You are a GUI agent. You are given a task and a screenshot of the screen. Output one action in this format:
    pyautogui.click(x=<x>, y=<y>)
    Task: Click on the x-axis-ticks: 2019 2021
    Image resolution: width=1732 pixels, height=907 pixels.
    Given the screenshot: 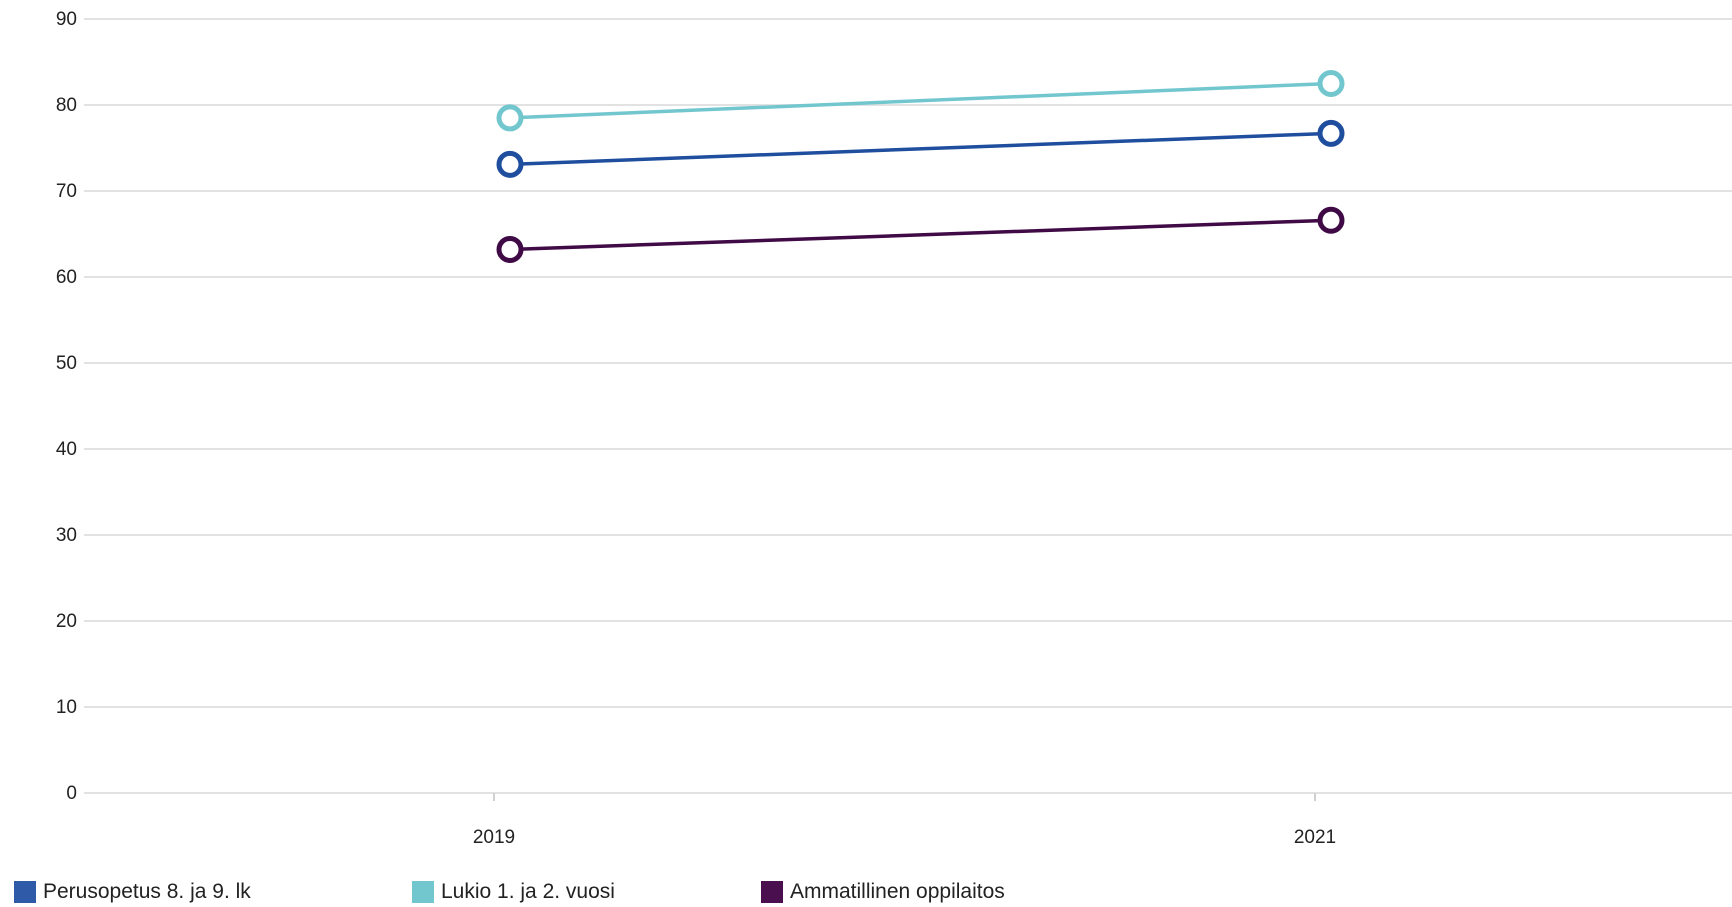 What is the action you would take?
    pyautogui.click(x=904, y=820)
    